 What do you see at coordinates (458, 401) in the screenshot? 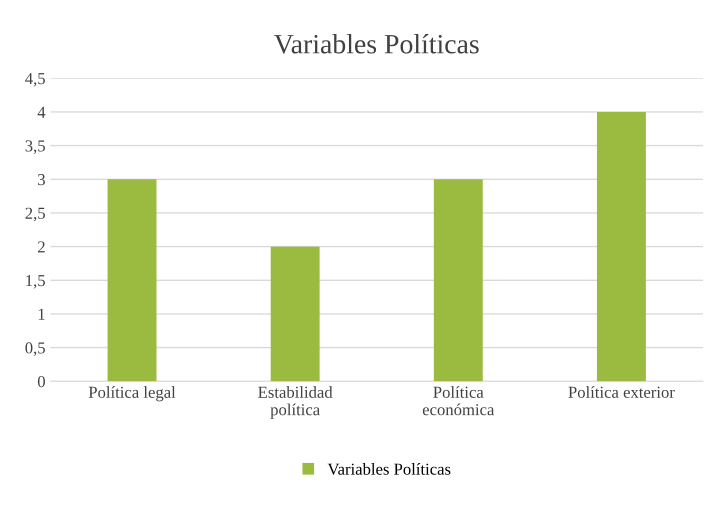
I see `x-tick-label: Política económica` at bounding box center [458, 401].